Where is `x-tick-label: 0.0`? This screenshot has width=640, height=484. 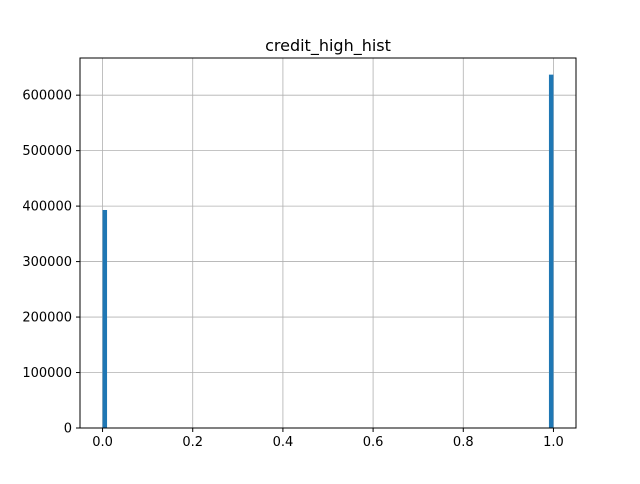 x-tick-label: 0.0 is located at coordinates (102, 442).